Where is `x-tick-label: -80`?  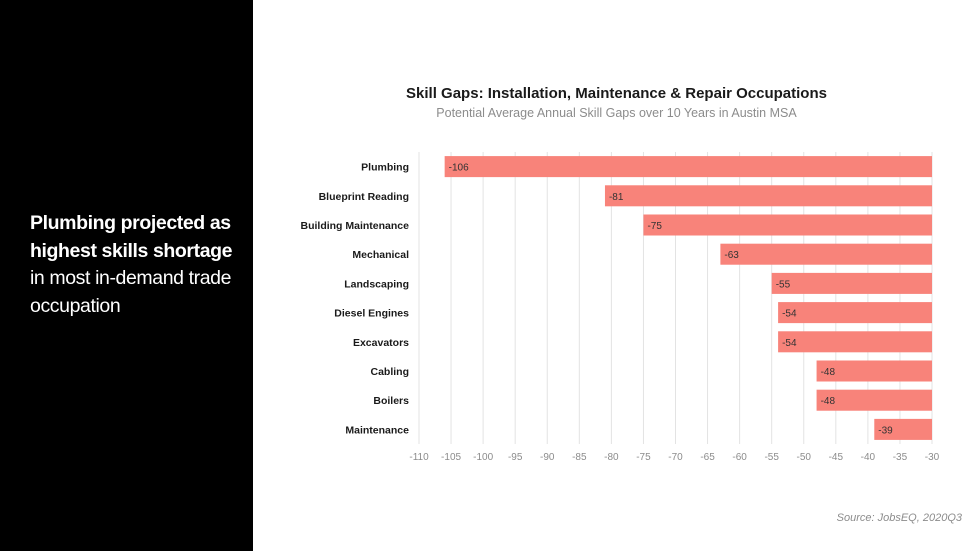 x-tick-label: -80 is located at coordinates (611, 457).